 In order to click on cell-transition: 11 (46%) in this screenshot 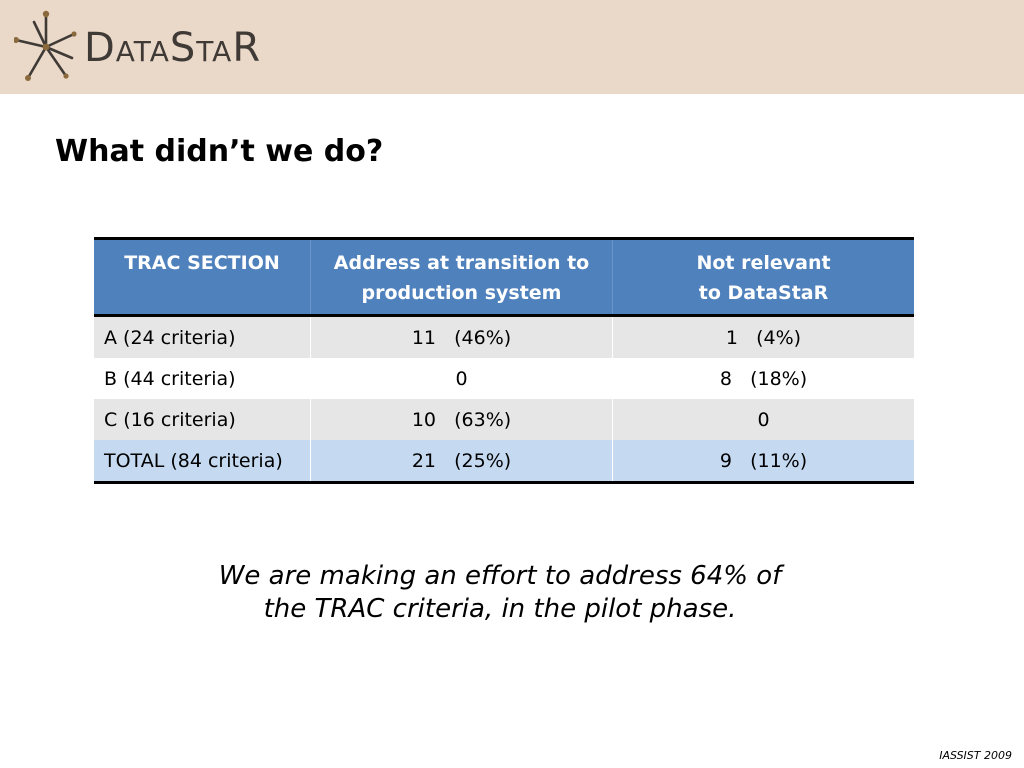, I will do `click(461, 336)`.